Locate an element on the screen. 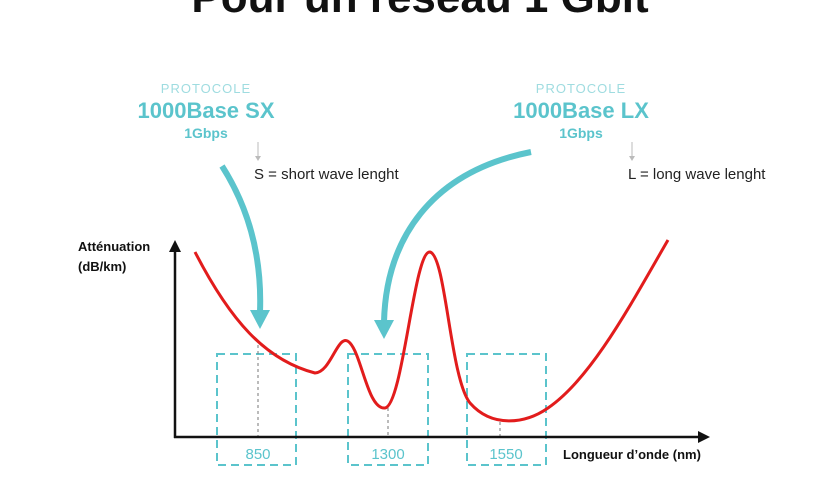  window-label: 1550 is located at coordinates (505, 454).